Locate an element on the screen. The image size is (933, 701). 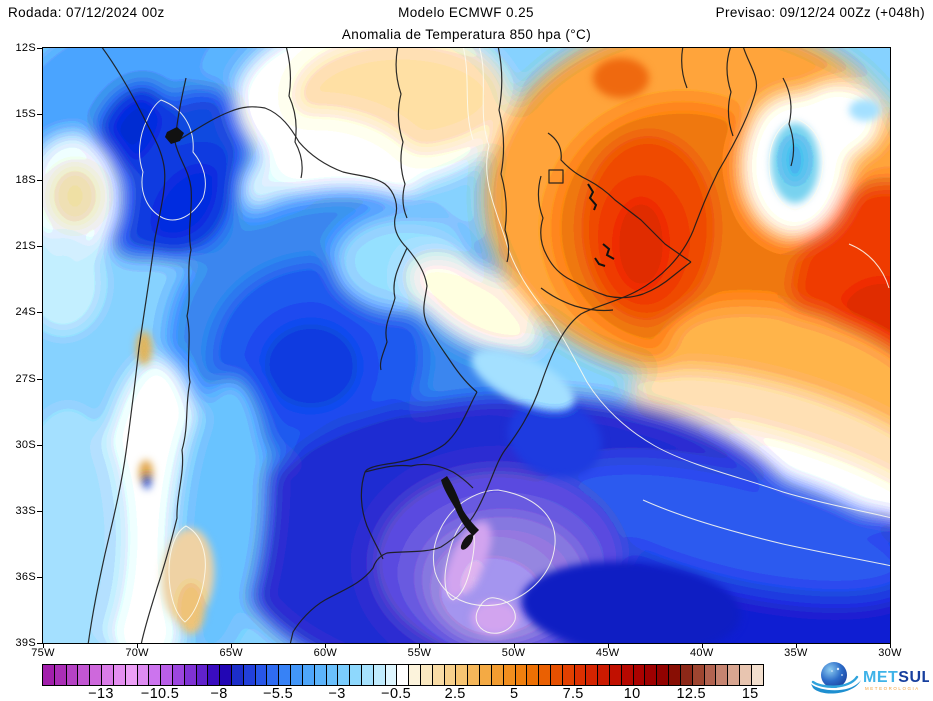
lat-tick-label: 30S is located at coordinates (25, 444).